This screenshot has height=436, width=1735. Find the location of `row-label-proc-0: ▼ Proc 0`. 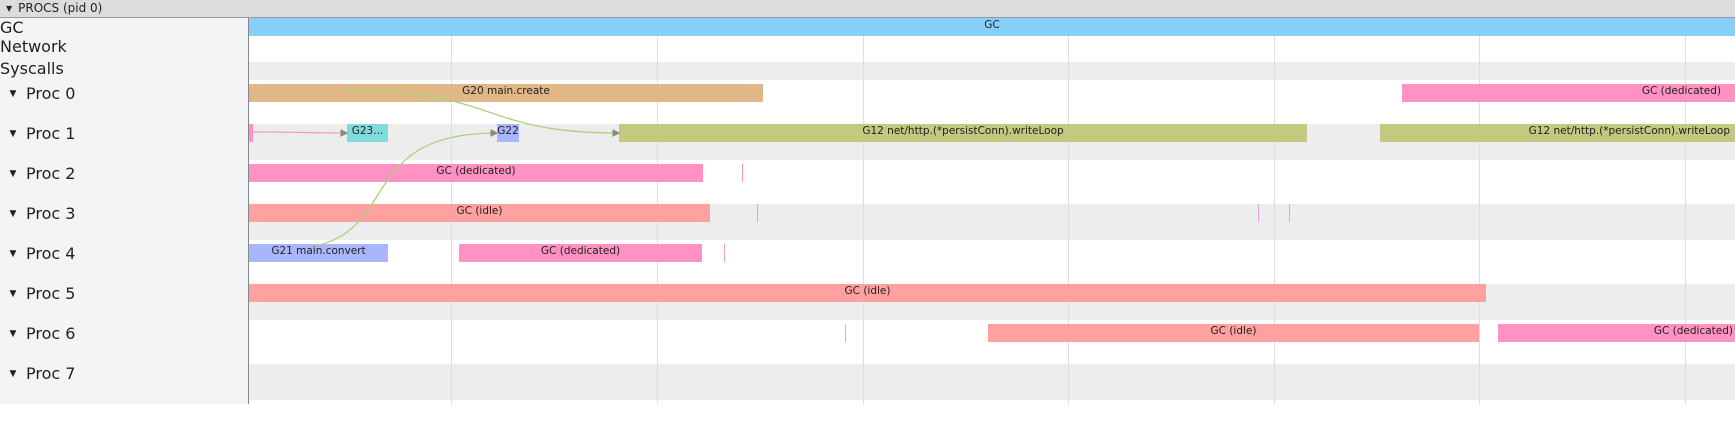

row-label-proc-0: ▼ Proc 0 is located at coordinates (38, 93).